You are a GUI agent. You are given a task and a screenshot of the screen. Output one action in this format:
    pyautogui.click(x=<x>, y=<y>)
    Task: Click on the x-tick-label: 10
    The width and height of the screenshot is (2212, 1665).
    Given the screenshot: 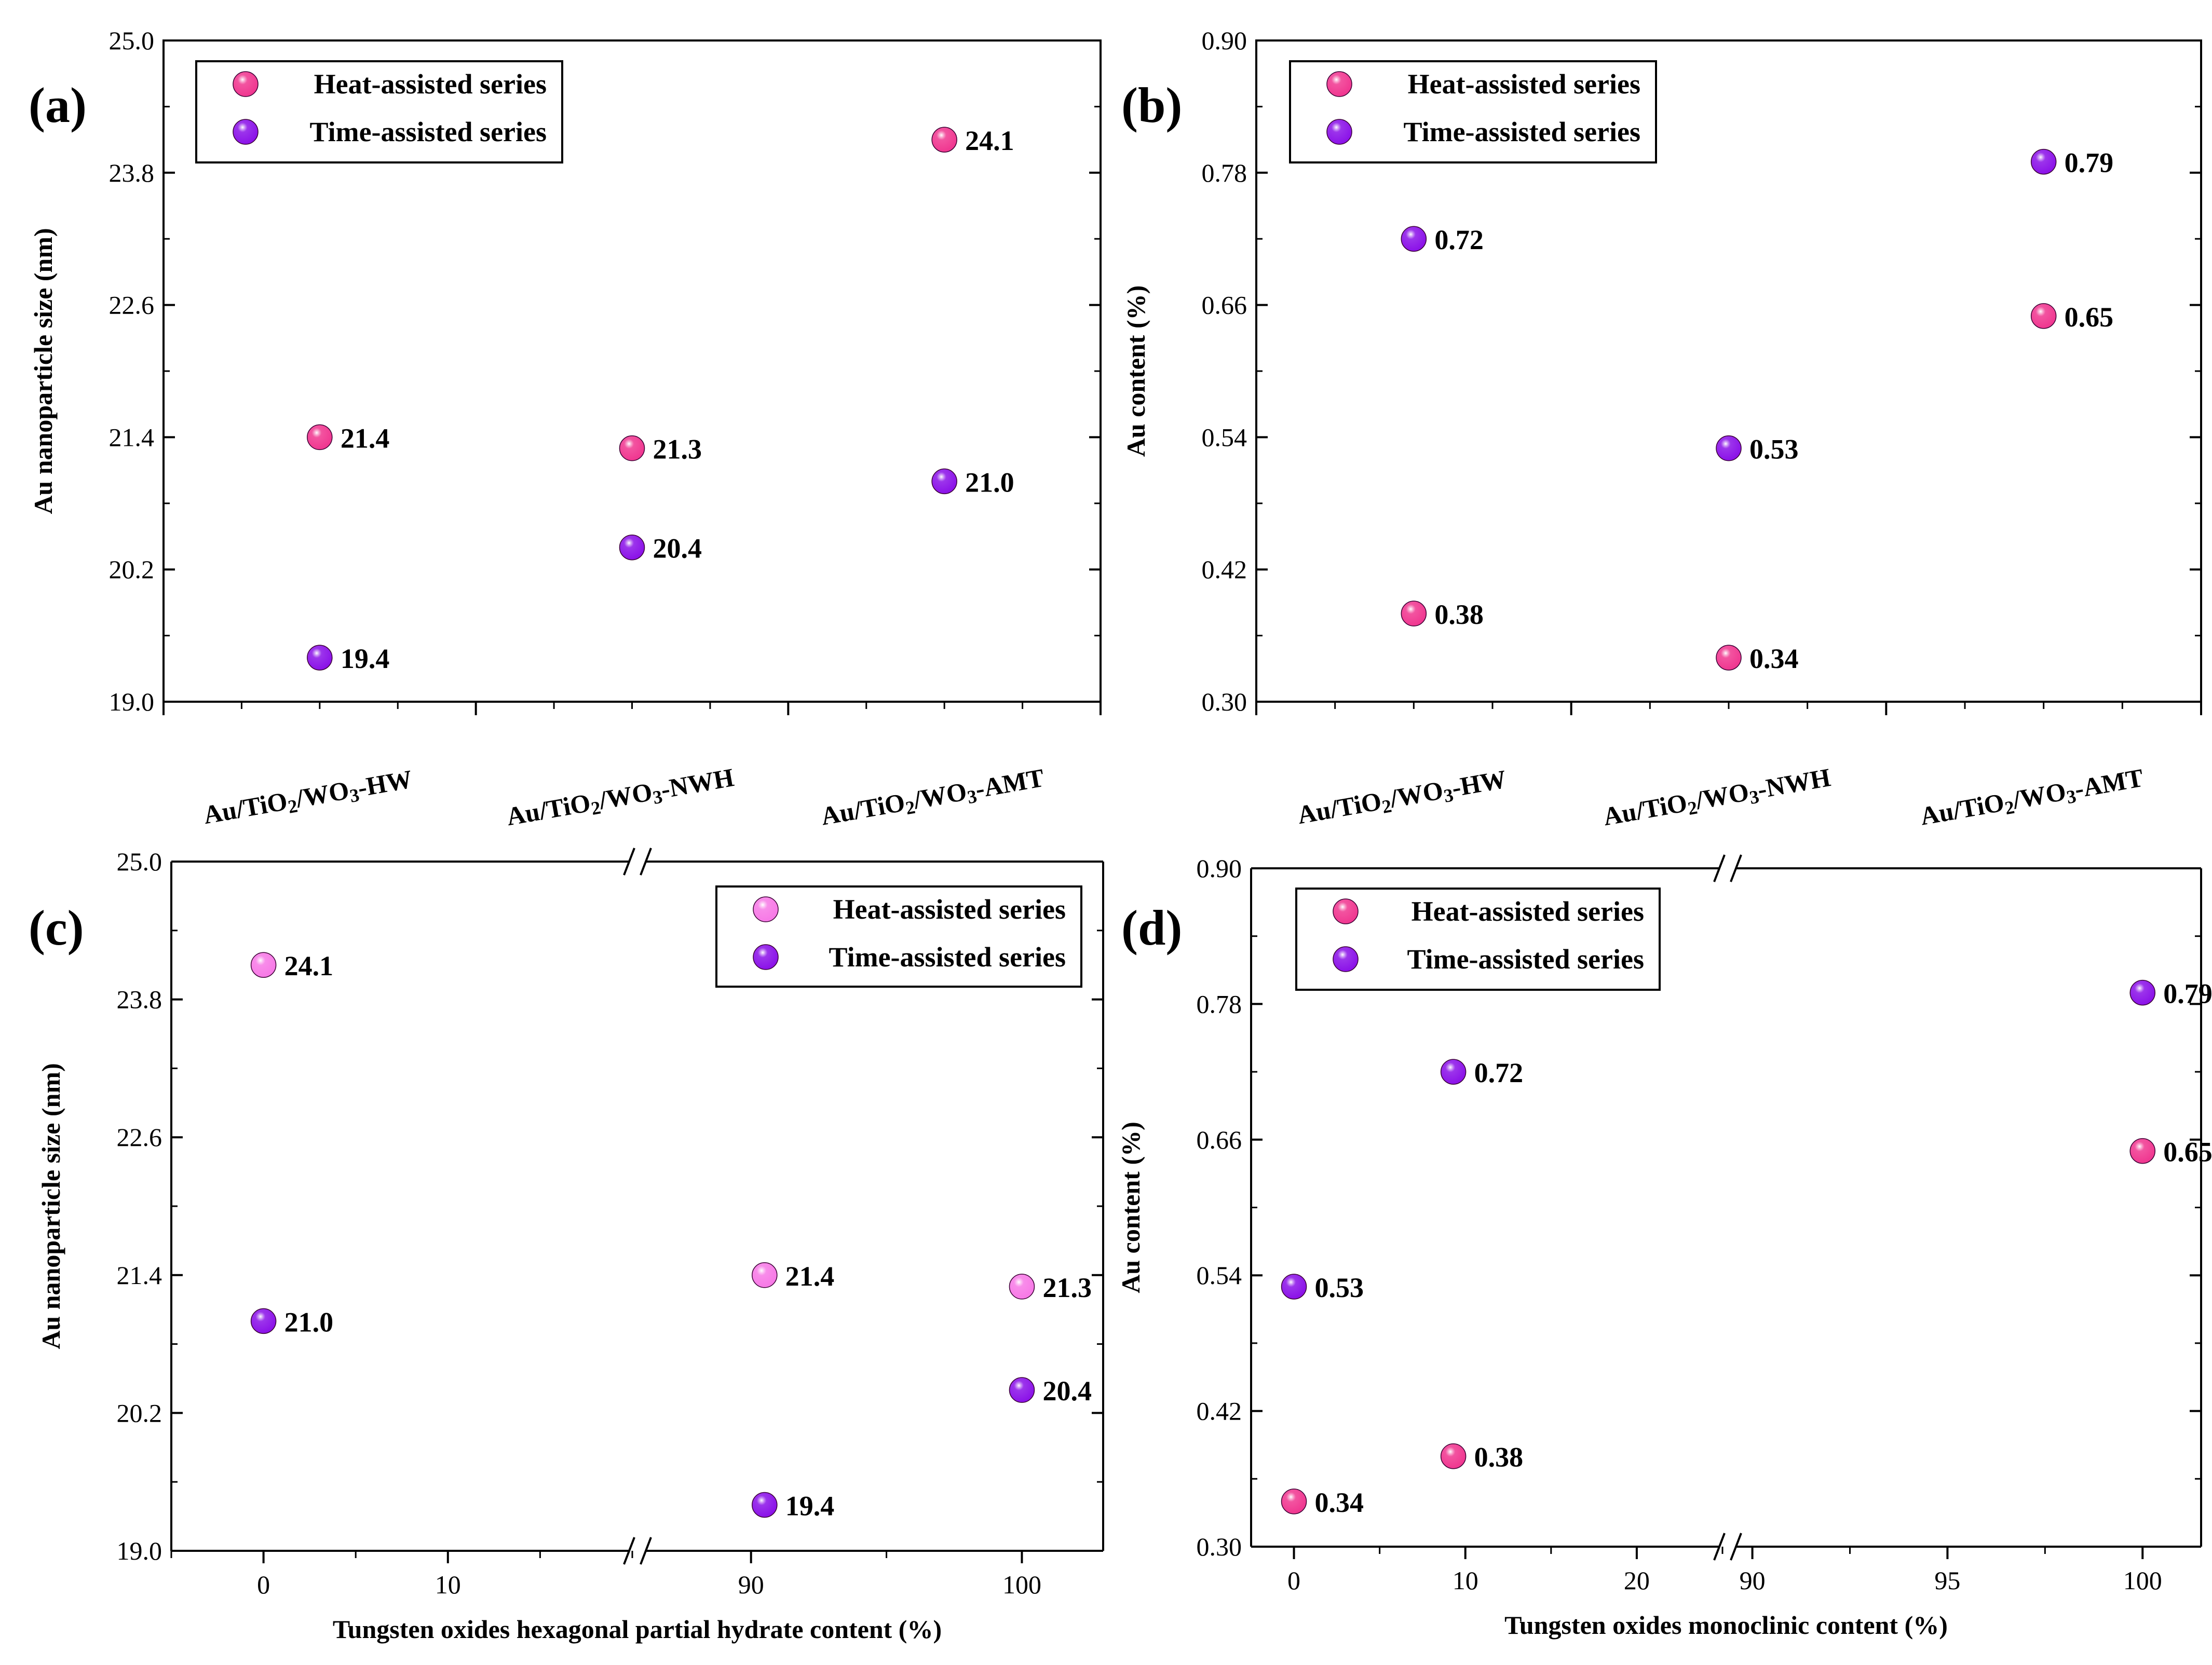 What is the action you would take?
    pyautogui.click(x=448, y=1584)
    